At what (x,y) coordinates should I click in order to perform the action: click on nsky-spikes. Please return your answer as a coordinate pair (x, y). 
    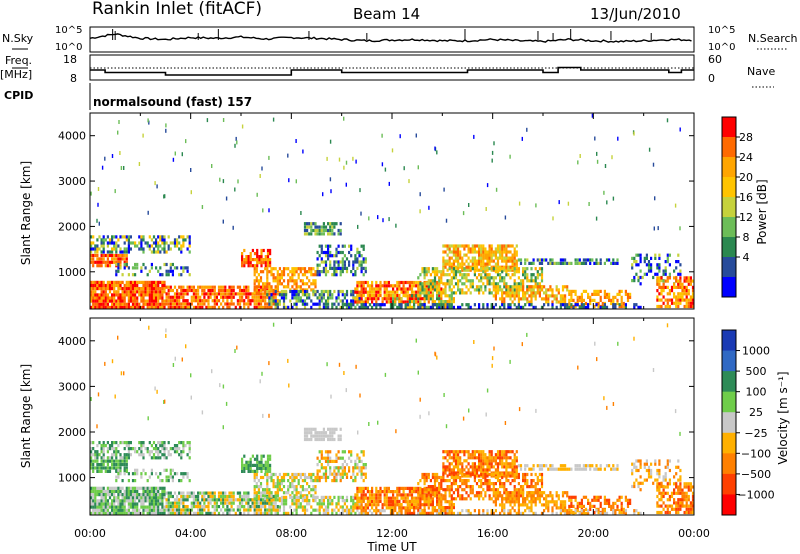
    Looking at the image, I should click on (382, 34).